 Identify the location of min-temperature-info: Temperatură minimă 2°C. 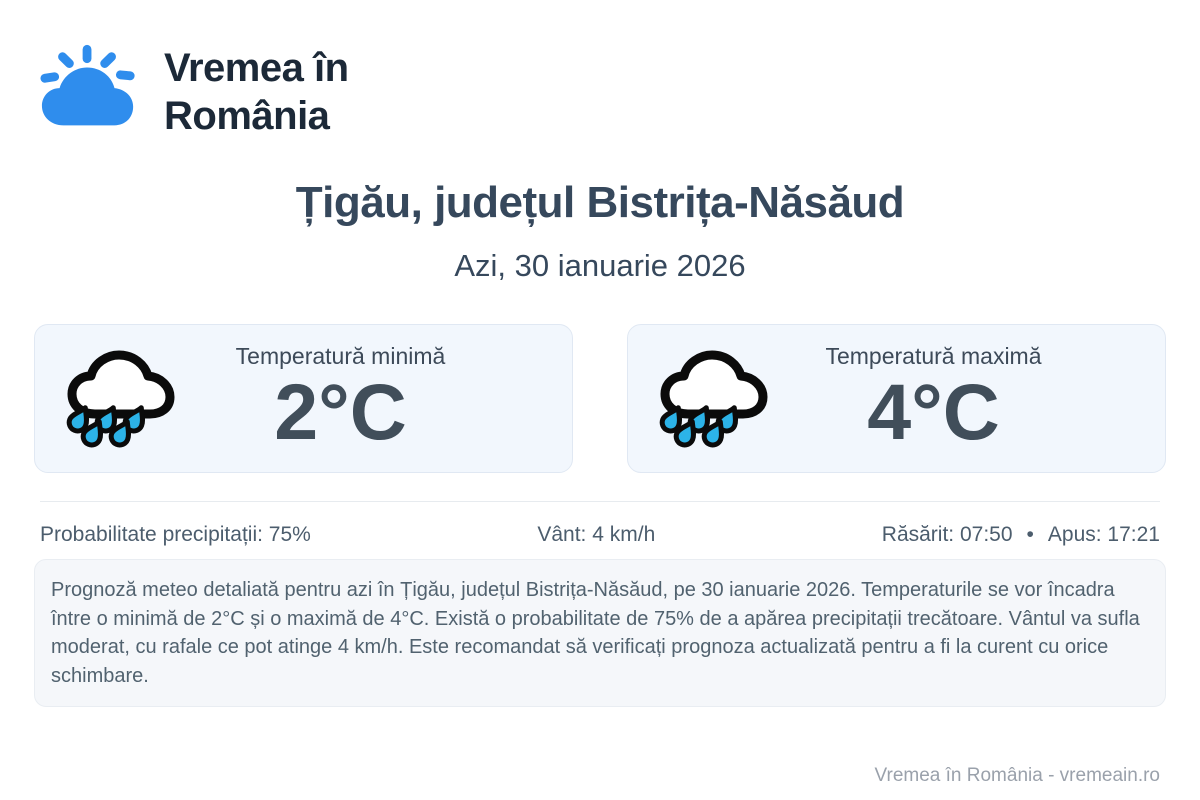
(371, 397).